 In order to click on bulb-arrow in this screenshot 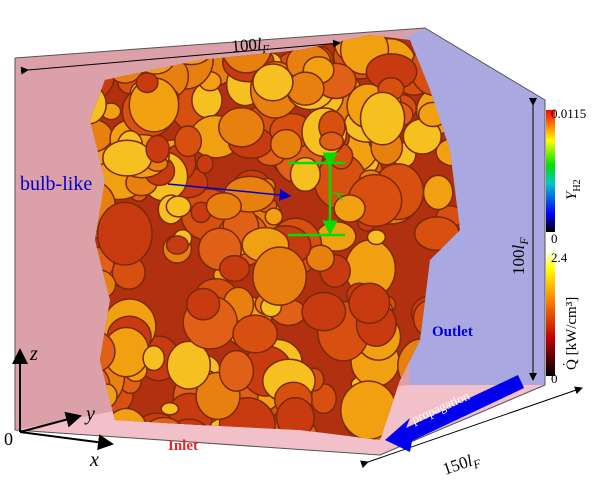, I will do `click(229, 192)`.